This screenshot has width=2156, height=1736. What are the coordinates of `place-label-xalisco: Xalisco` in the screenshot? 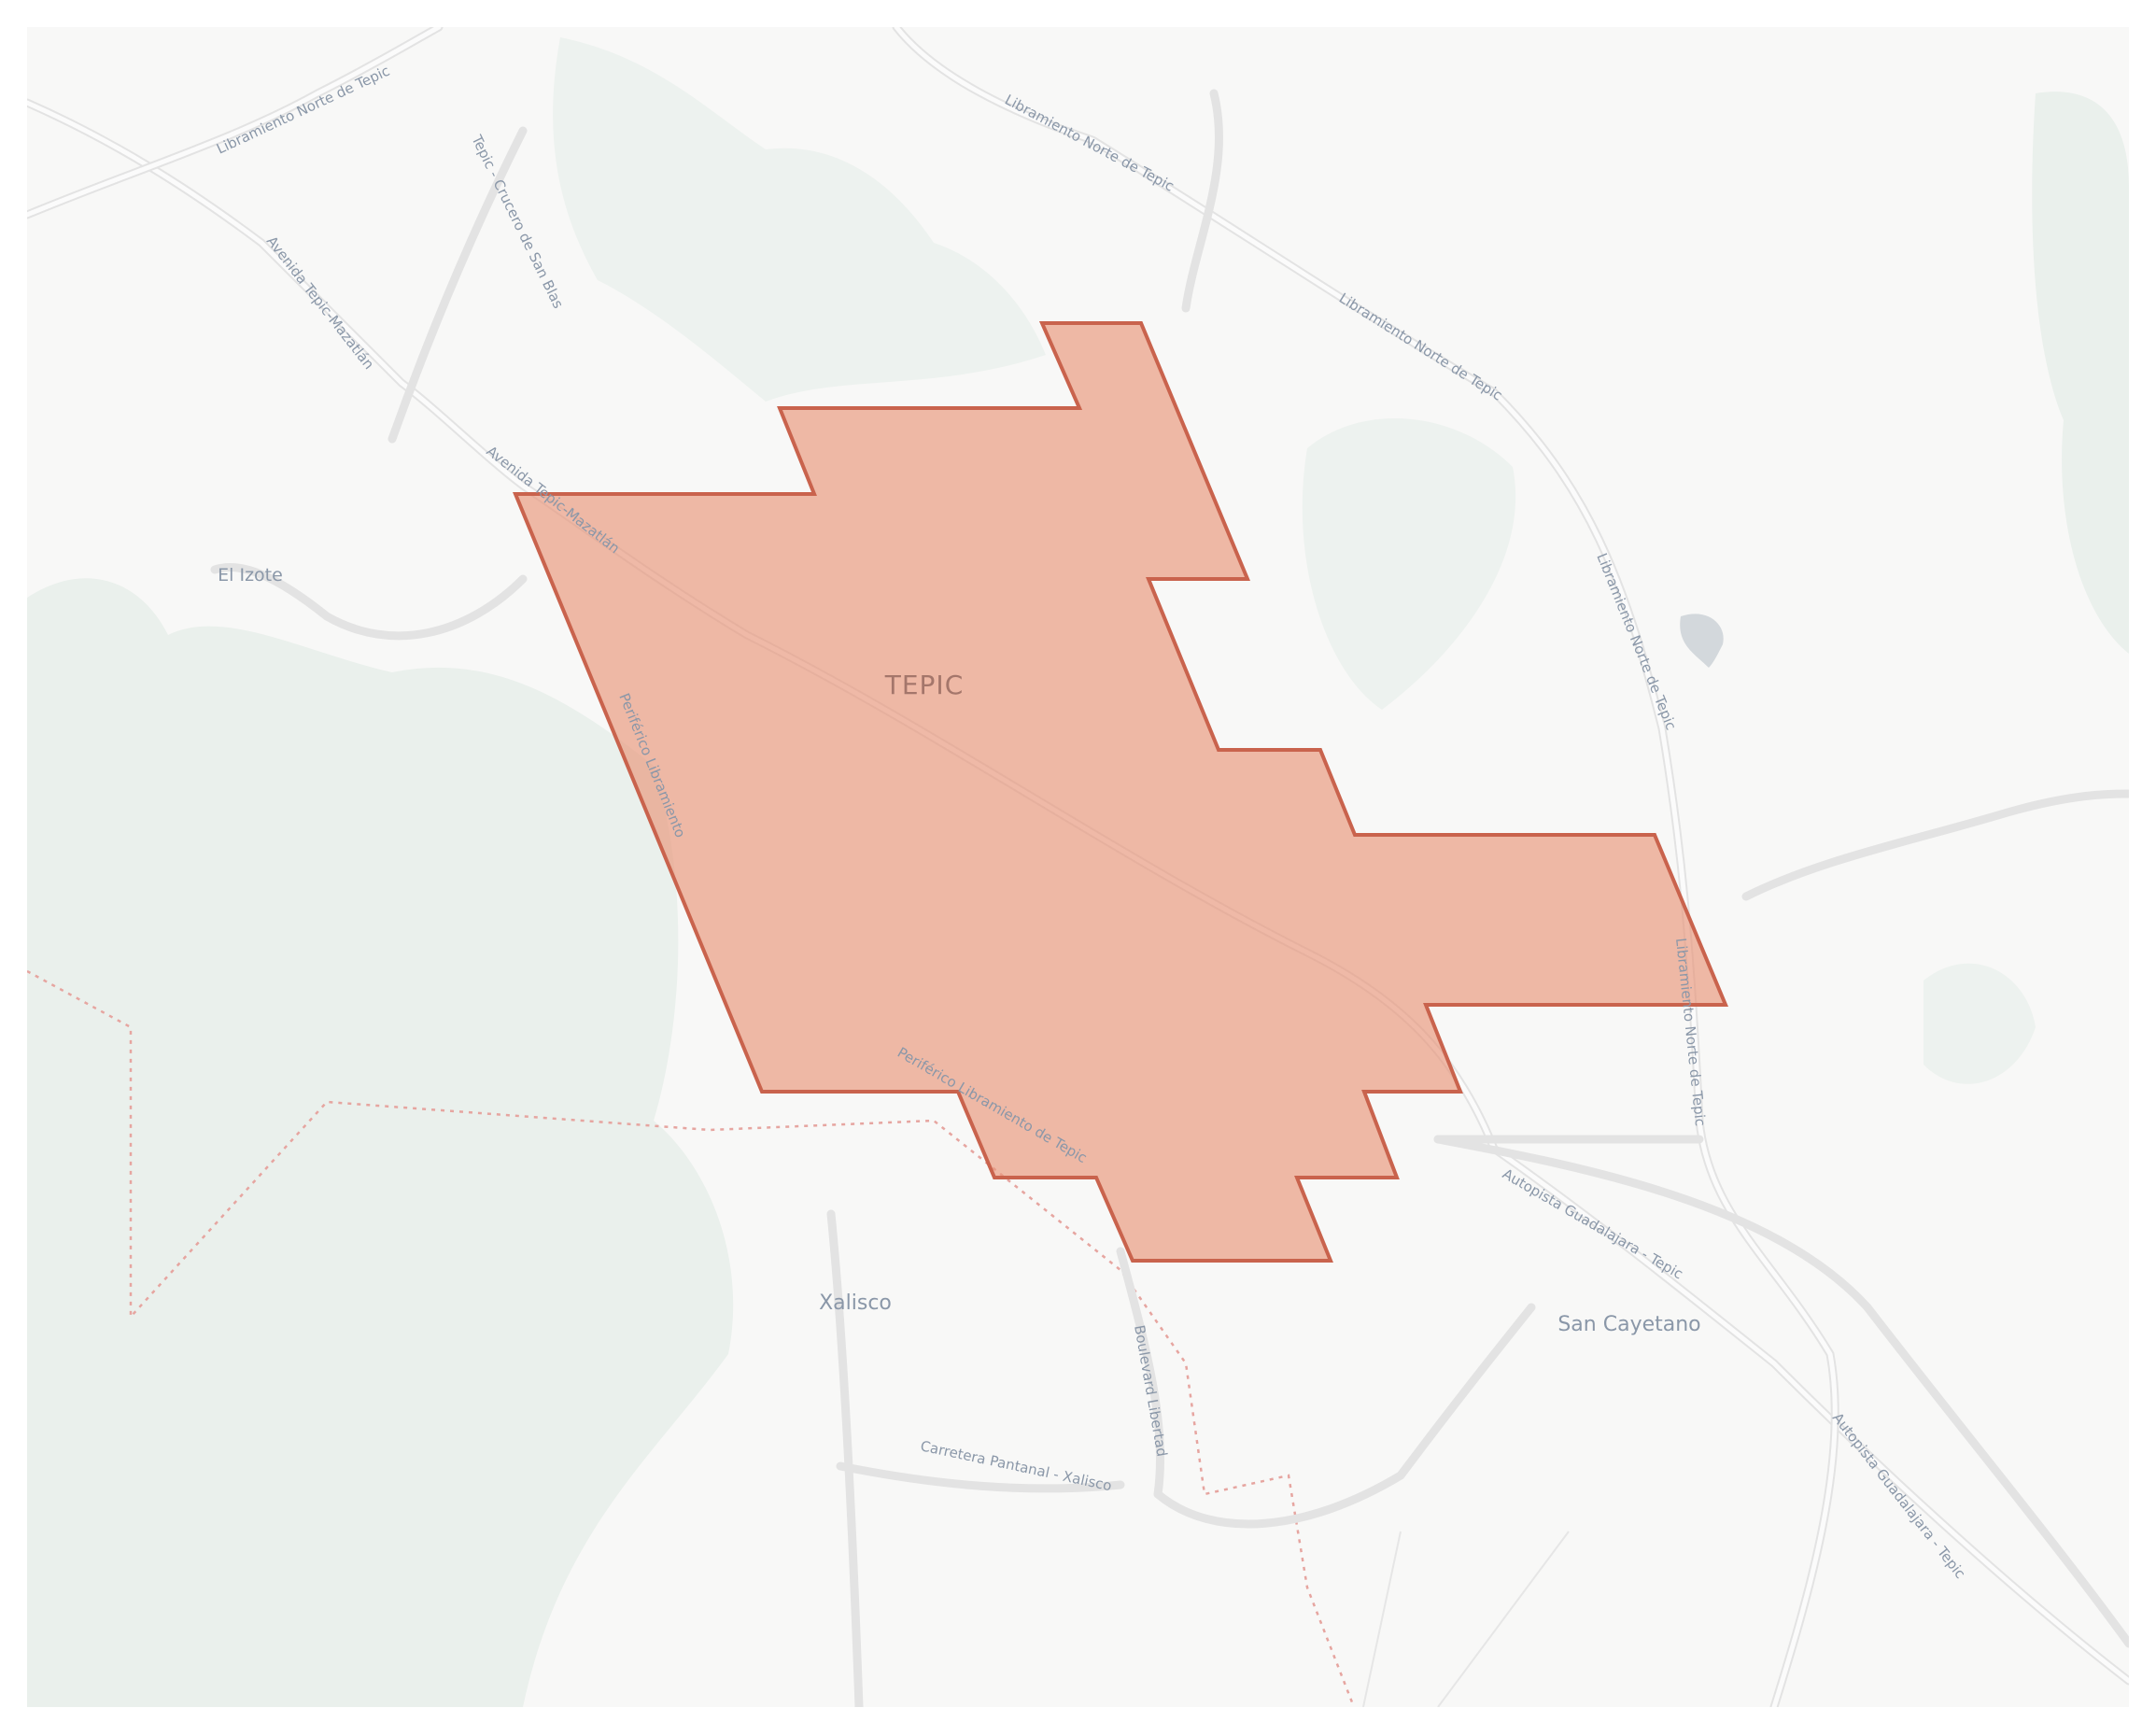 It's located at (855, 1303).